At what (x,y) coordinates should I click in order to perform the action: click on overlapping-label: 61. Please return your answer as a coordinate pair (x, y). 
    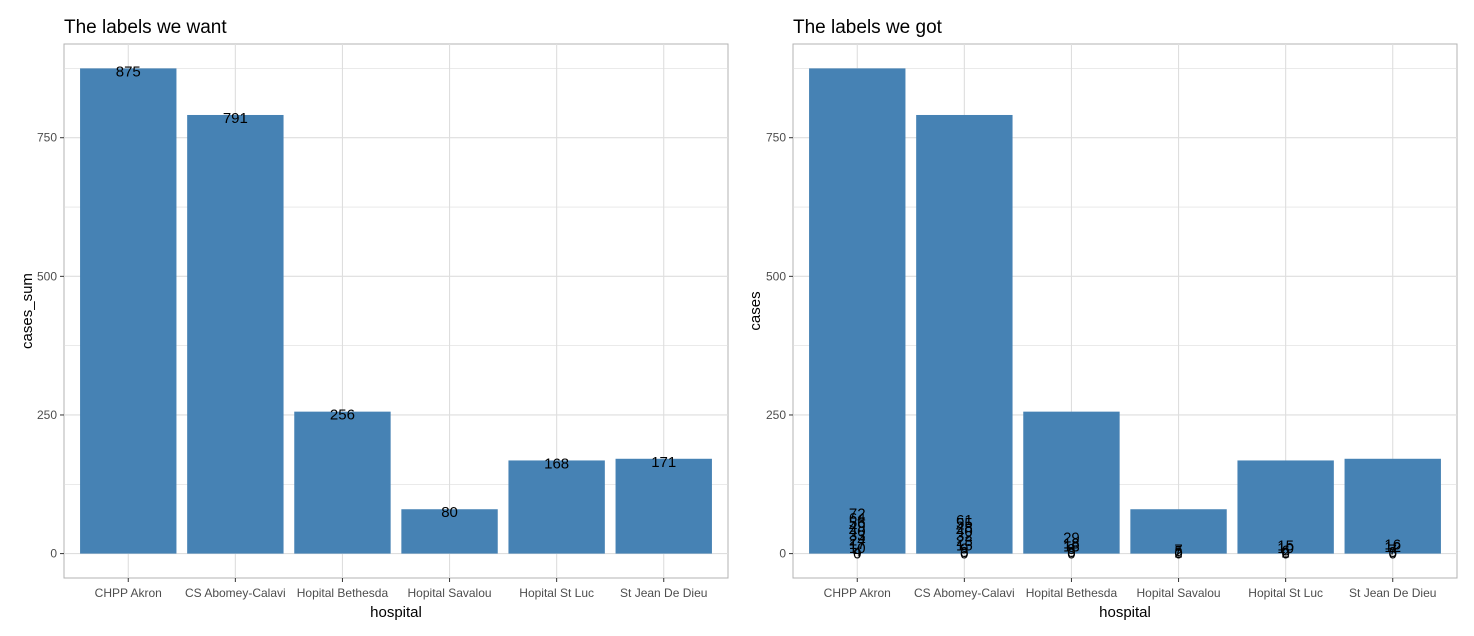
    Looking at the image, I should click on (964, 520).